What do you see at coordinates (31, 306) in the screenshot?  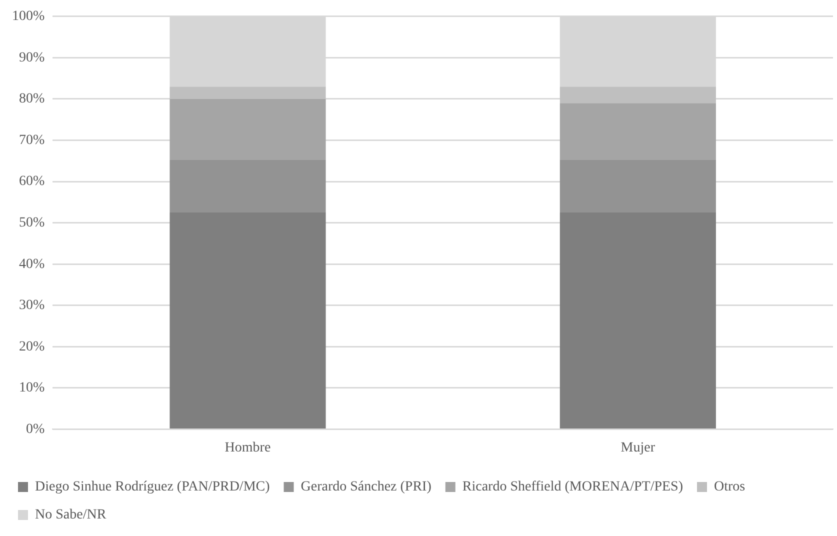 I see `y-tick-label: 30%` at bounding box center [31, 306].